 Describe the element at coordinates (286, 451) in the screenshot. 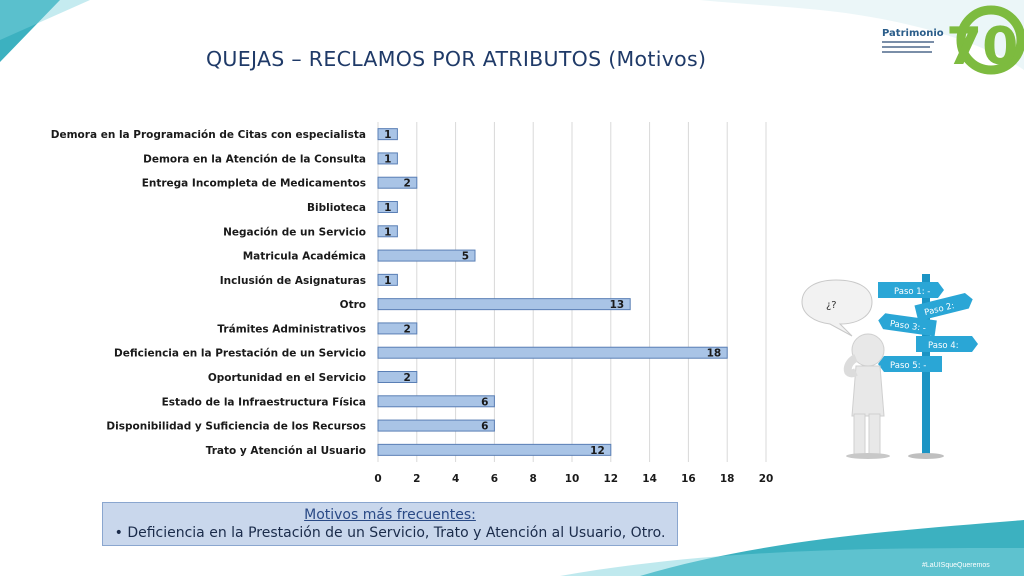

I see `category-label: Trato y Atención al Usuario` at that location.